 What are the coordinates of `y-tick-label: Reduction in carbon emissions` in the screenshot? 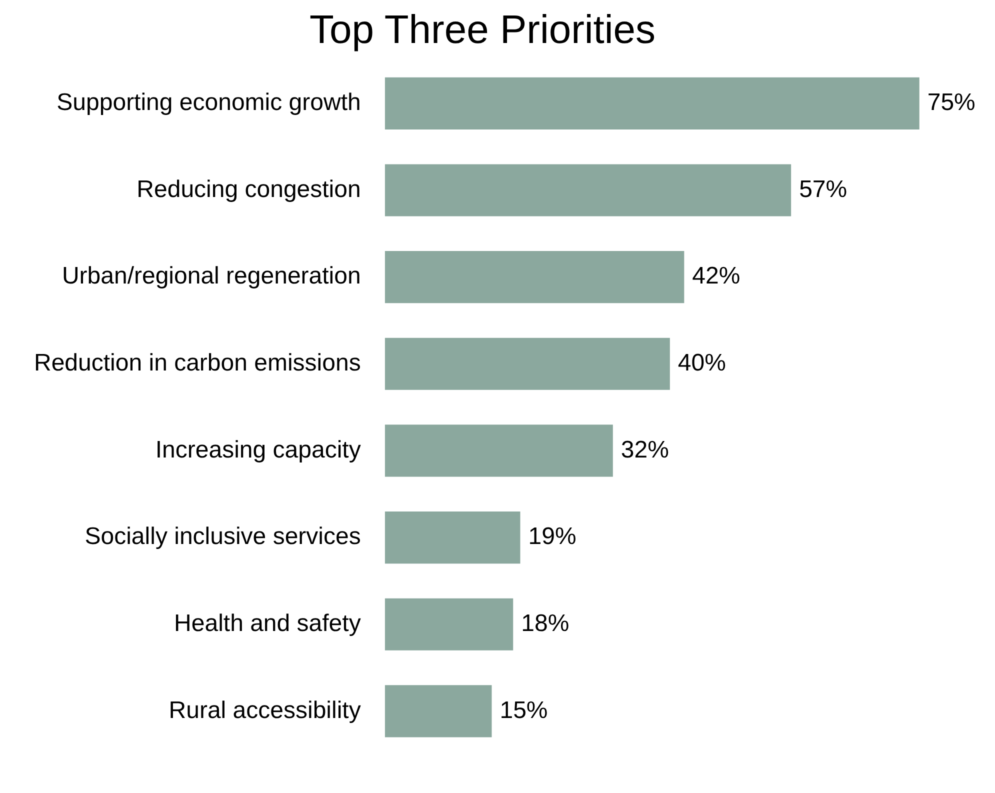 It's located at (197, 363).